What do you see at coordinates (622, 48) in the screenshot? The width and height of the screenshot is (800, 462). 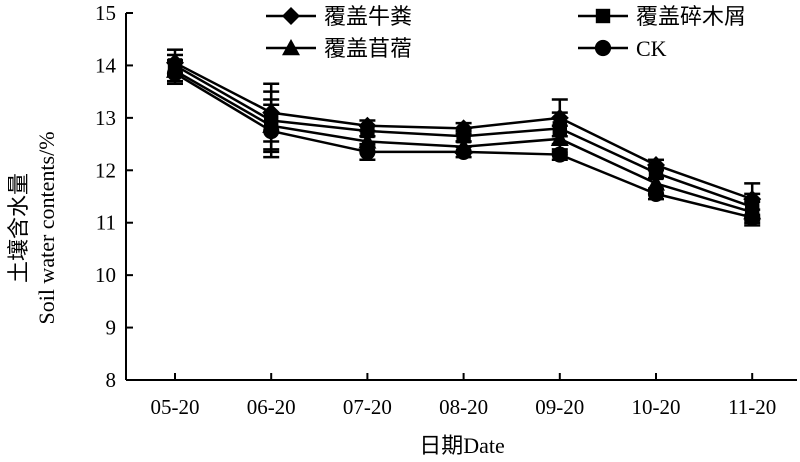 I see `legend-item: CK` at bounding box center [622, 48].